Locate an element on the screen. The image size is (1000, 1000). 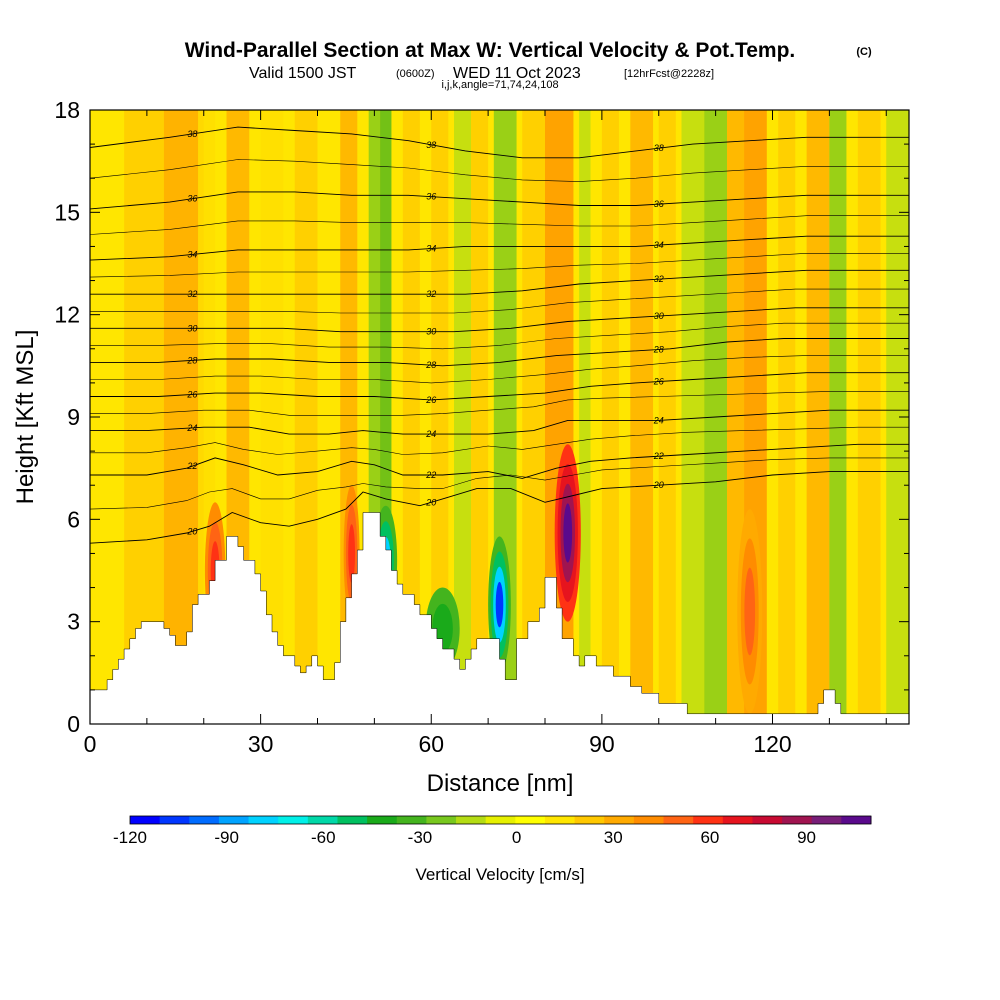
y-tick-label: 15 is located at coordinates (67, 212).